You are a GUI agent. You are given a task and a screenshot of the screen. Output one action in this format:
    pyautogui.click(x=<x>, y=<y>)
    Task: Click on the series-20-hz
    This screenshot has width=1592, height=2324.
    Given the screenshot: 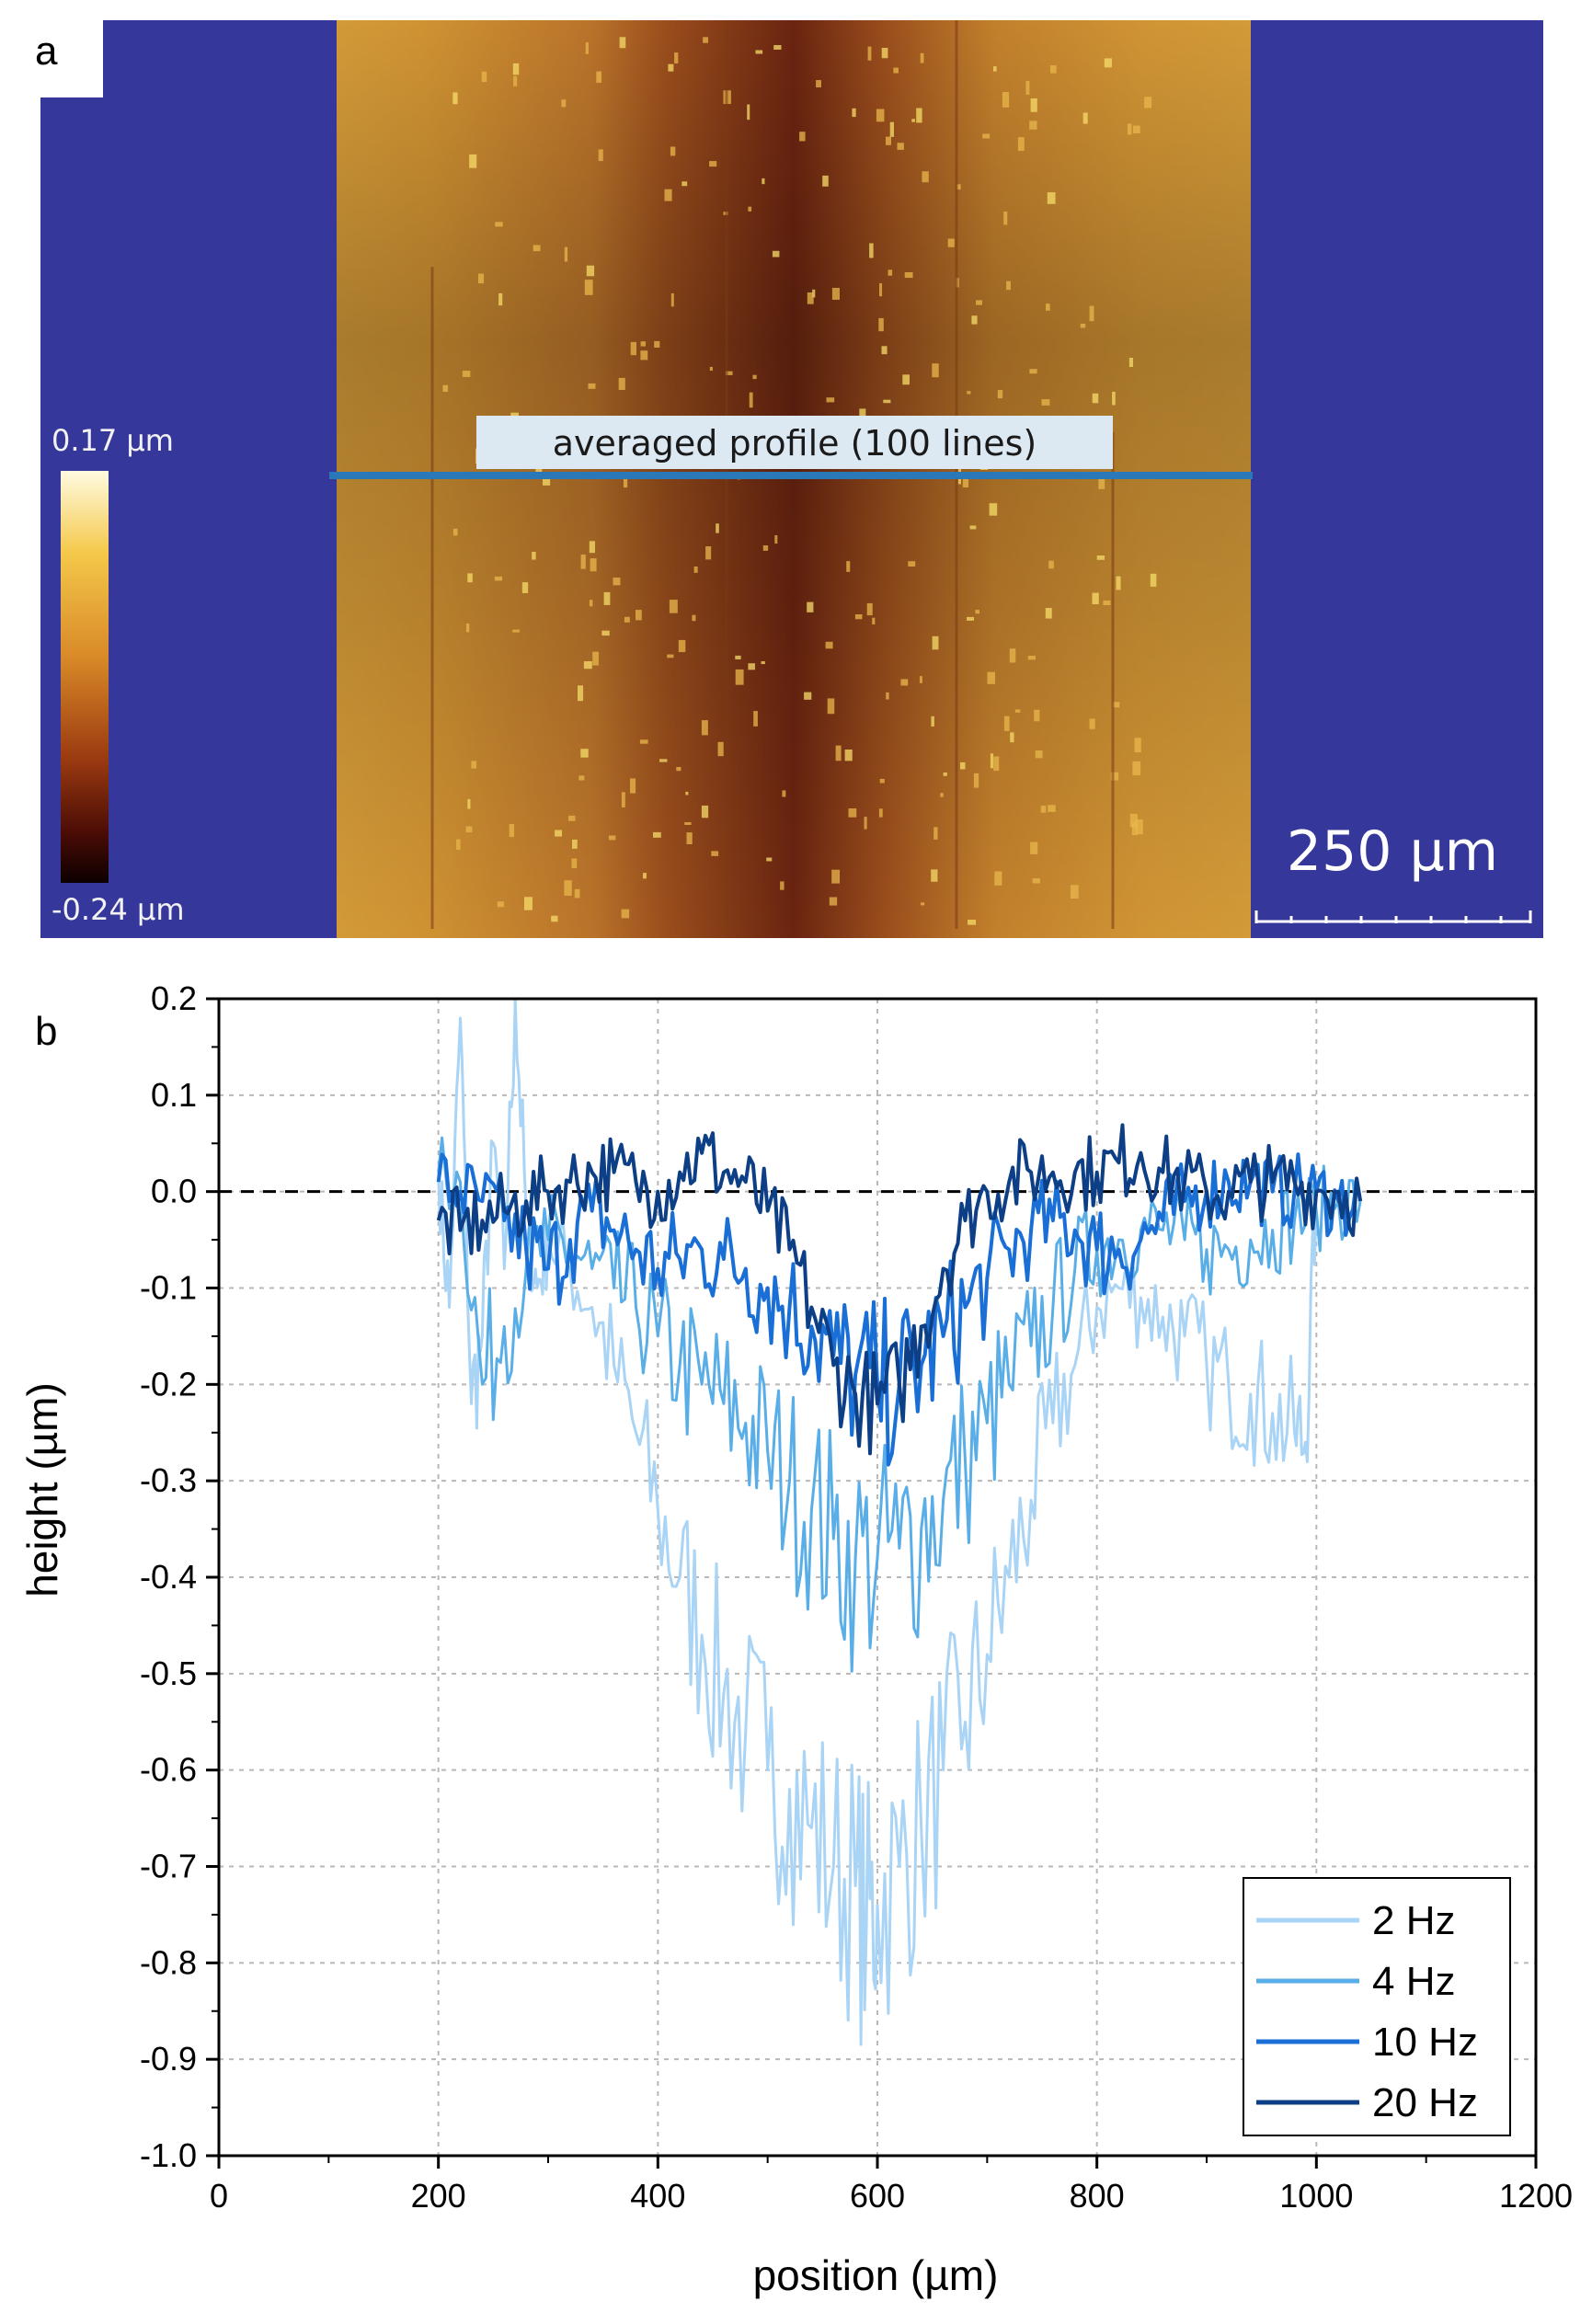 What is the action you would take?
    pyautogui.click(x=900, y=1289)
    